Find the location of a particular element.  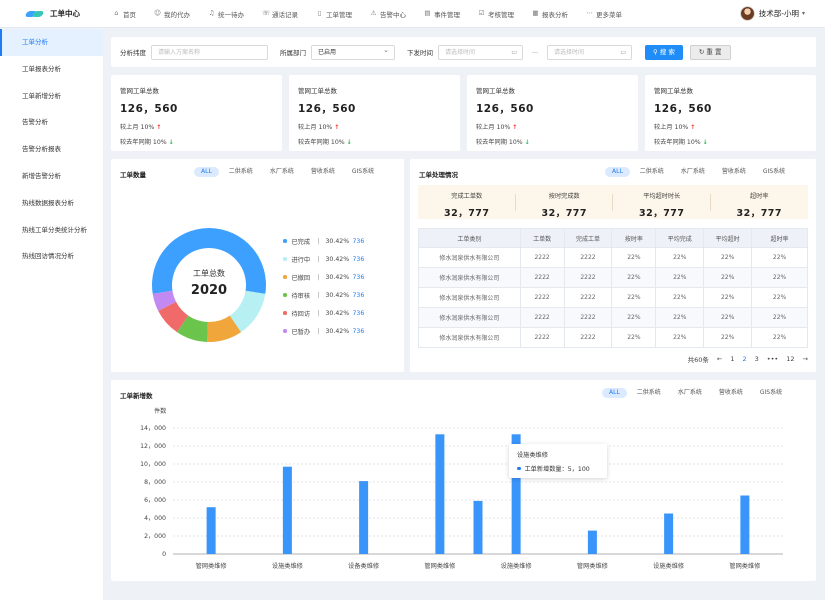

donut-tab-3: 水厂系统 is located at coordinates (281, 171).